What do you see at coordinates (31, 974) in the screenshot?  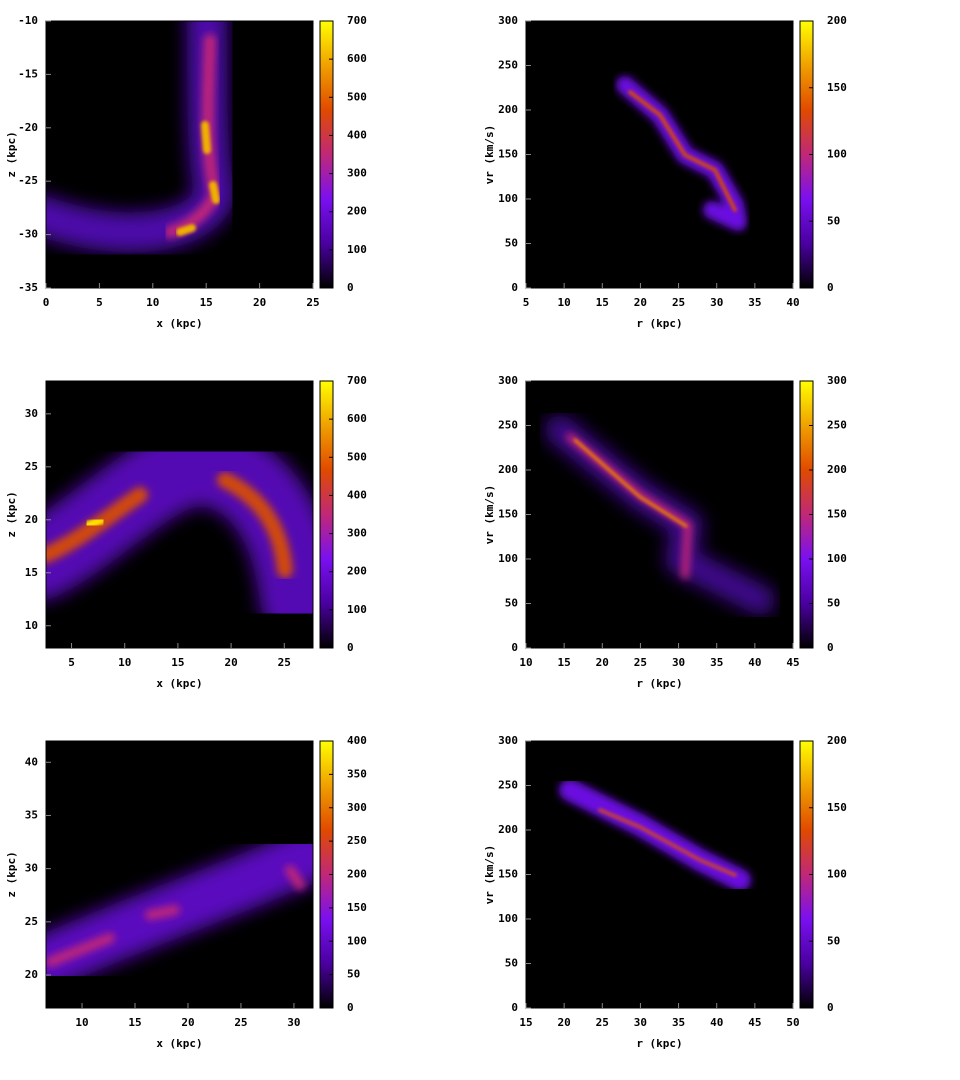 I see `y-tick-label: 20` at bounding box center [31, 974].